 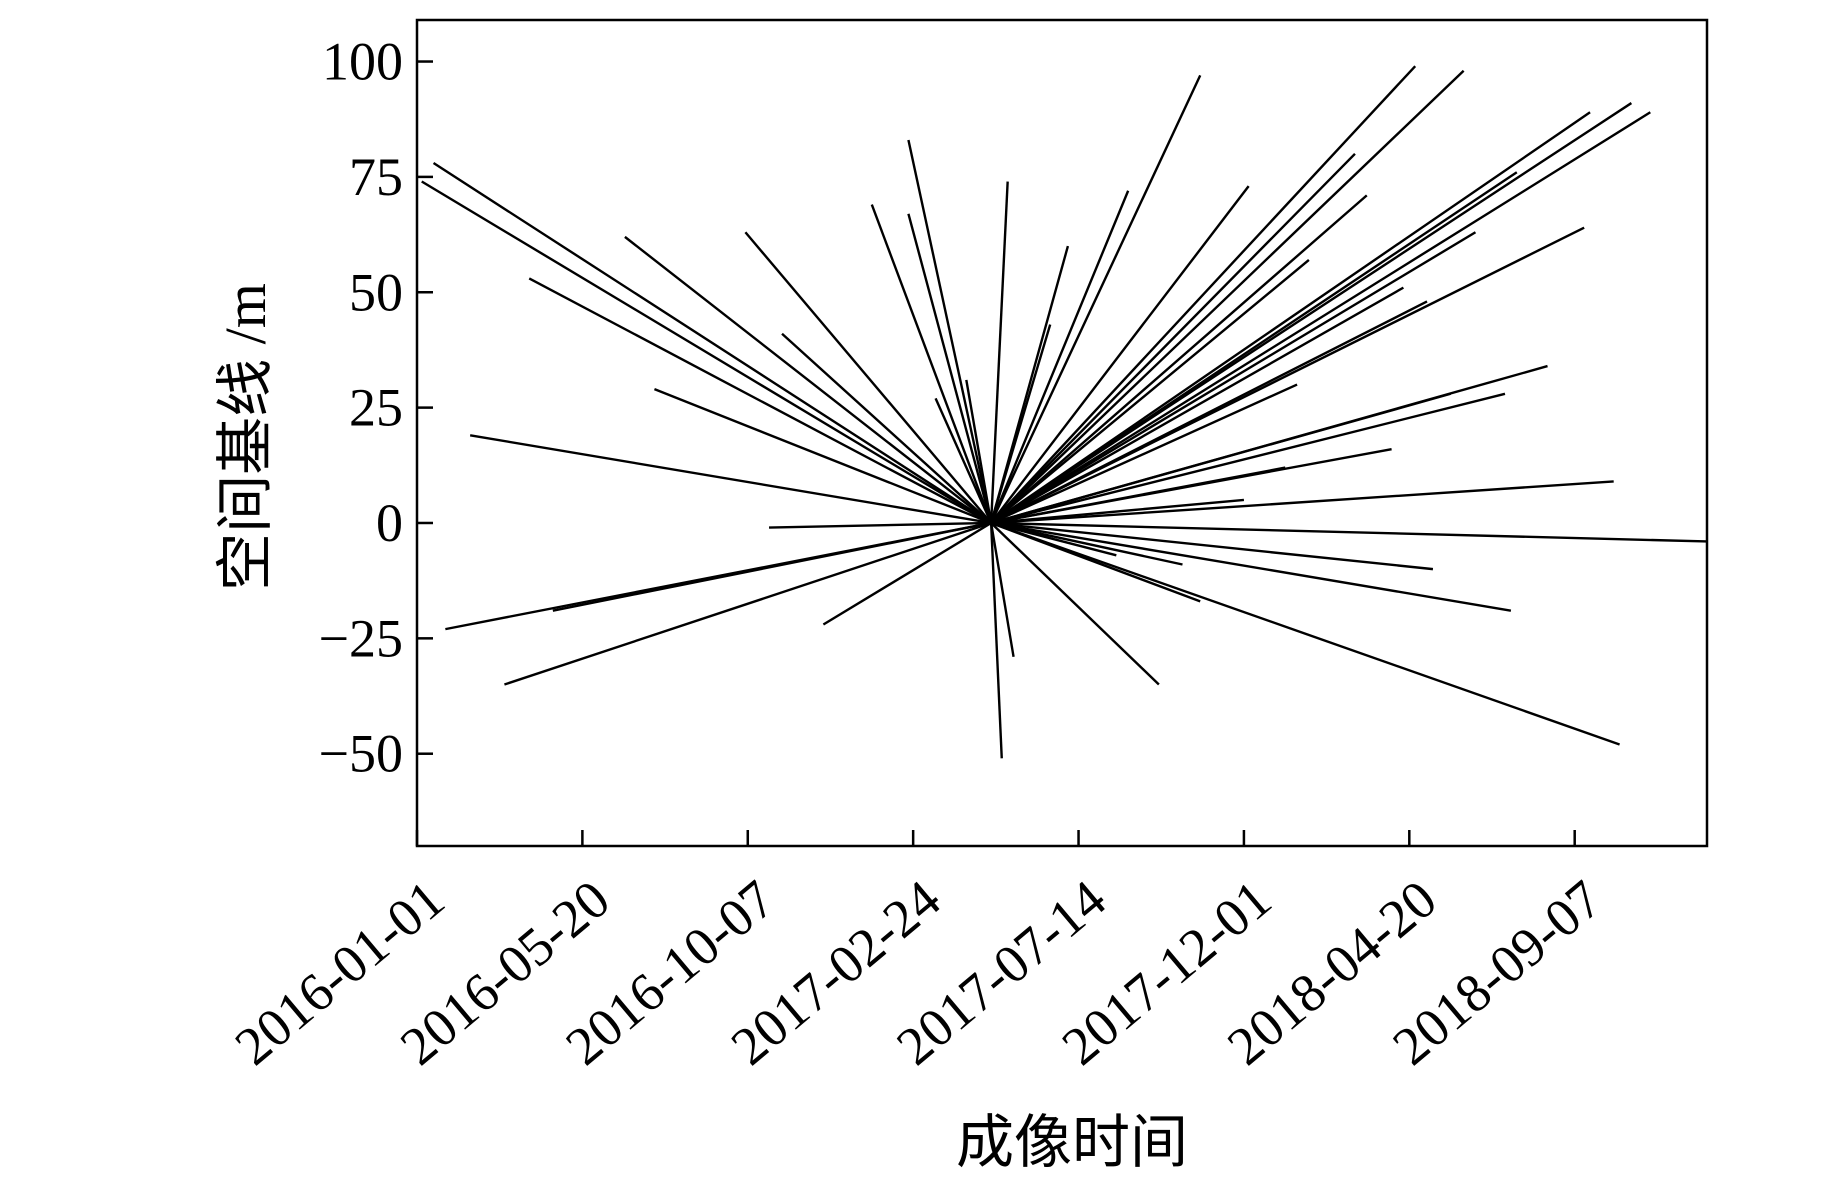 What do you see at coordinates (361, 754) in the screenshot?
I see `y-tick-label: −50` at bounding box center [361, 754].